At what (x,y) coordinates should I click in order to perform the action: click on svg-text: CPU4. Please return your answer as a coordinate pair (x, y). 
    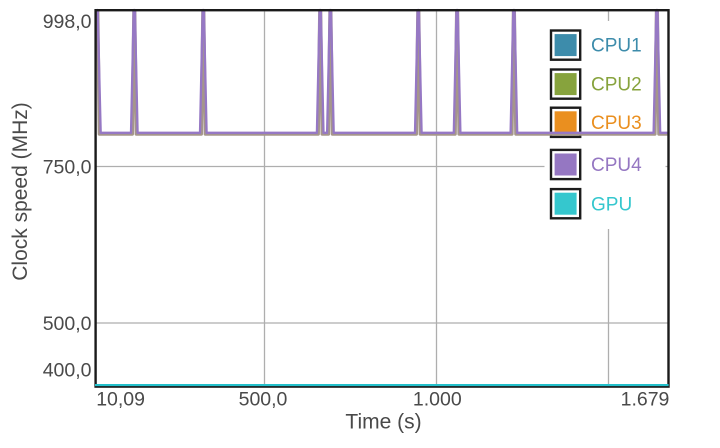
    Looking at the image, I should click on (616, 165).